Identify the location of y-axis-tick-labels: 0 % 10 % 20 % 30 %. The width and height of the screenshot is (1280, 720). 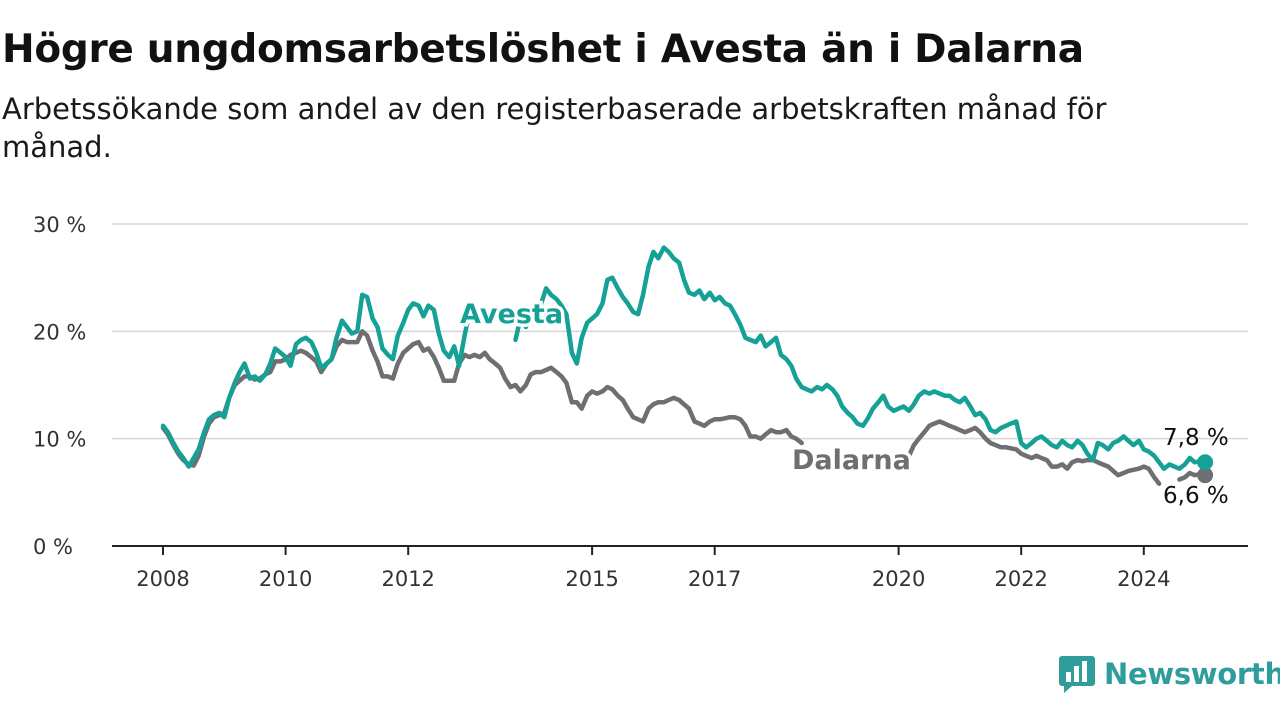
(59, 386).